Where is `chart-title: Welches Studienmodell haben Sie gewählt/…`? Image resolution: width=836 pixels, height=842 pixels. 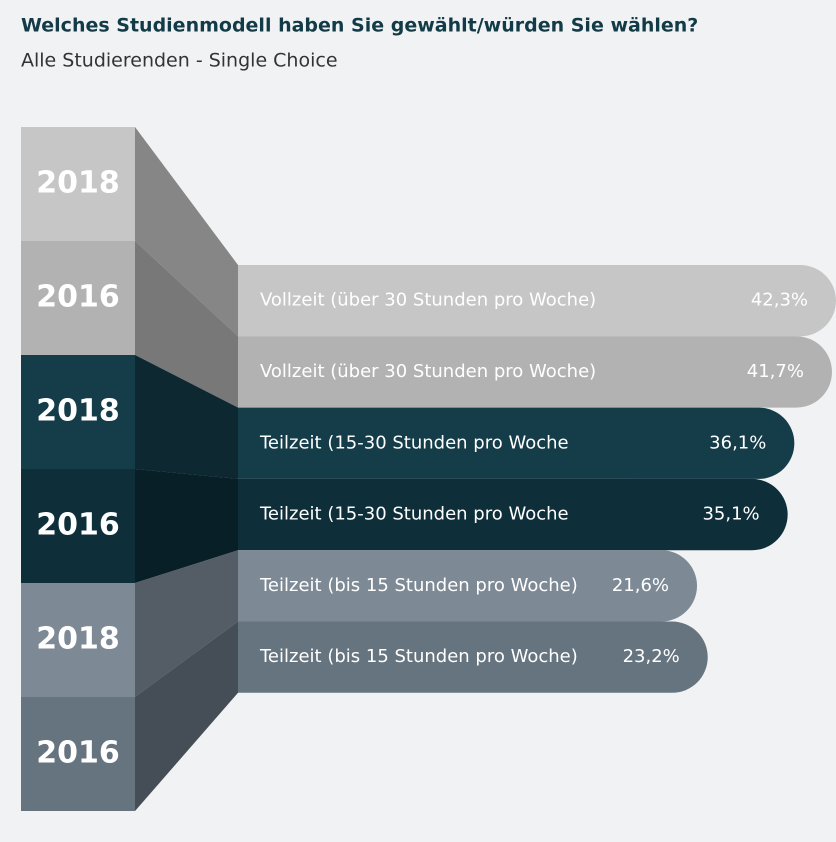 chart-title: Welches Studienmodell haben Sie gewählt/… is located at coordinates (359, 26).